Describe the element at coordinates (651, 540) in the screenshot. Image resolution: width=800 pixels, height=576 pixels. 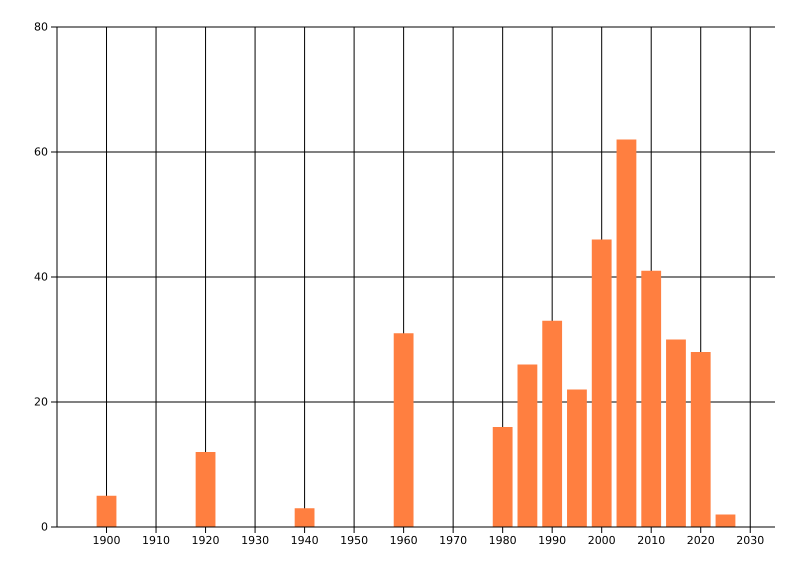
I see `x-tick-label: 2010` at that location.